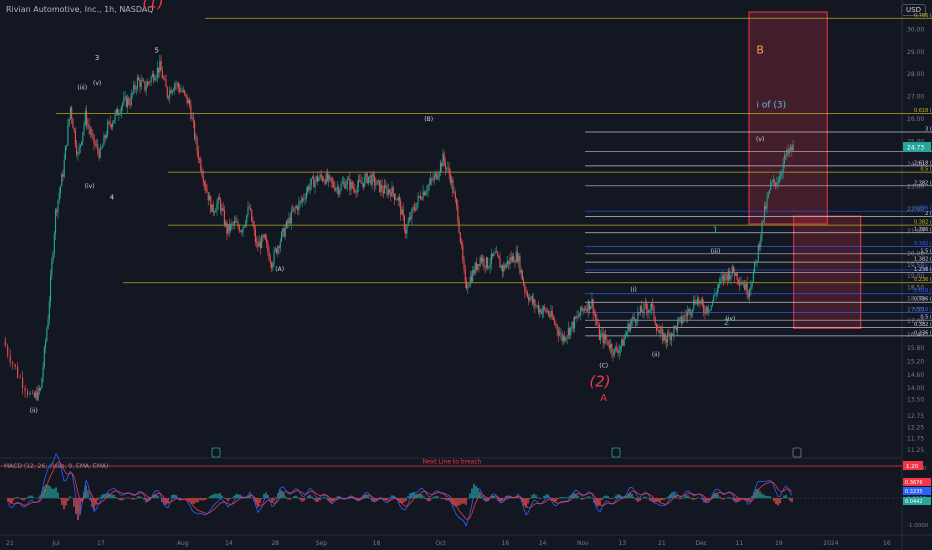 This screenshot has height=550, width=932. I want to click on price-tick-label: 23.00, so click(915, 186).